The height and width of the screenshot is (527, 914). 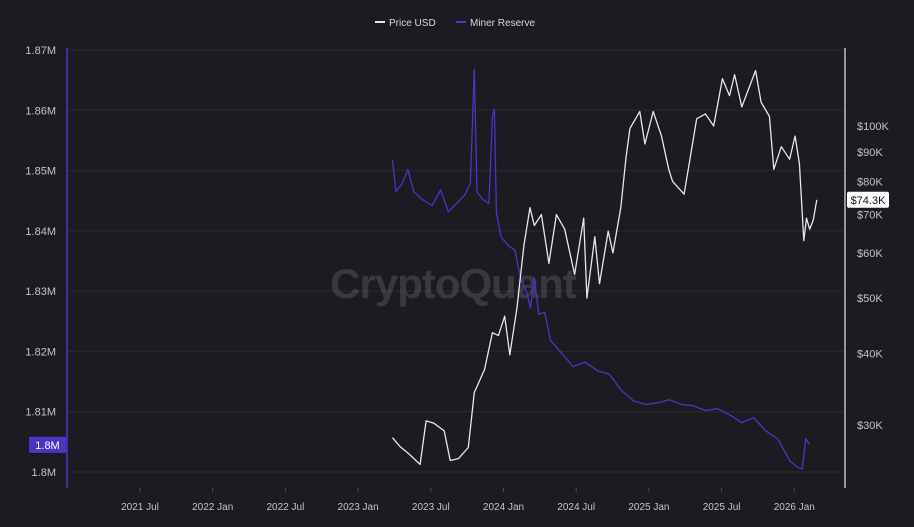 I want to click on right-current-badge-label: $74.3K, so click(x=869, y=201).